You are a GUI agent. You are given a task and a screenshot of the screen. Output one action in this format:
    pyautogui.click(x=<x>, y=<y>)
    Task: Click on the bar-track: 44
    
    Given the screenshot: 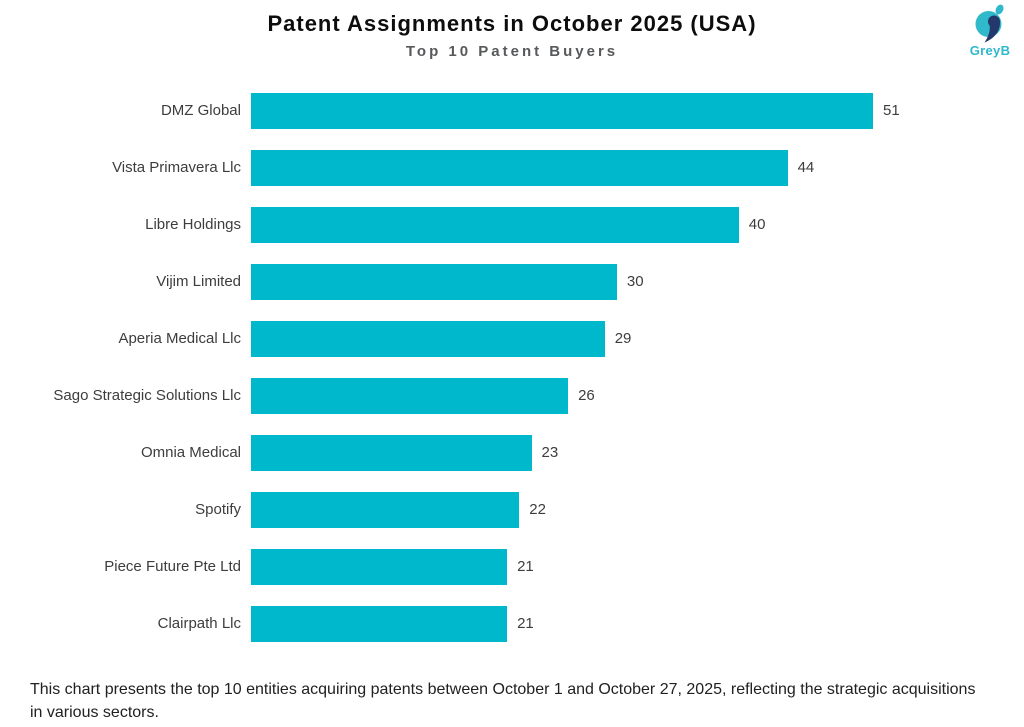 What is the action you would take?
    pyautogui.click(x=637, y=167)
    